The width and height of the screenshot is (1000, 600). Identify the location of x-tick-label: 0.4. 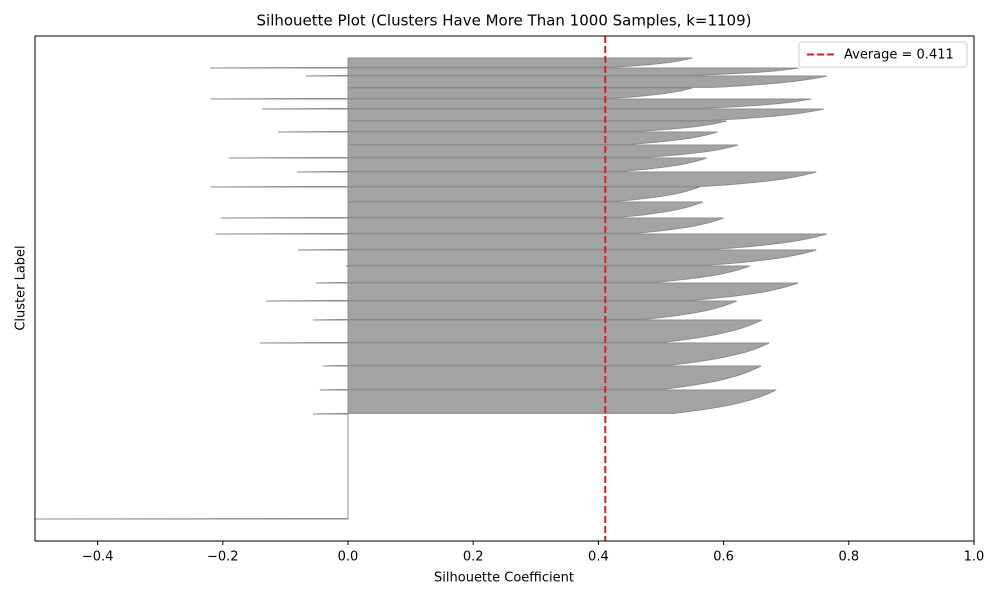
(598, 557).